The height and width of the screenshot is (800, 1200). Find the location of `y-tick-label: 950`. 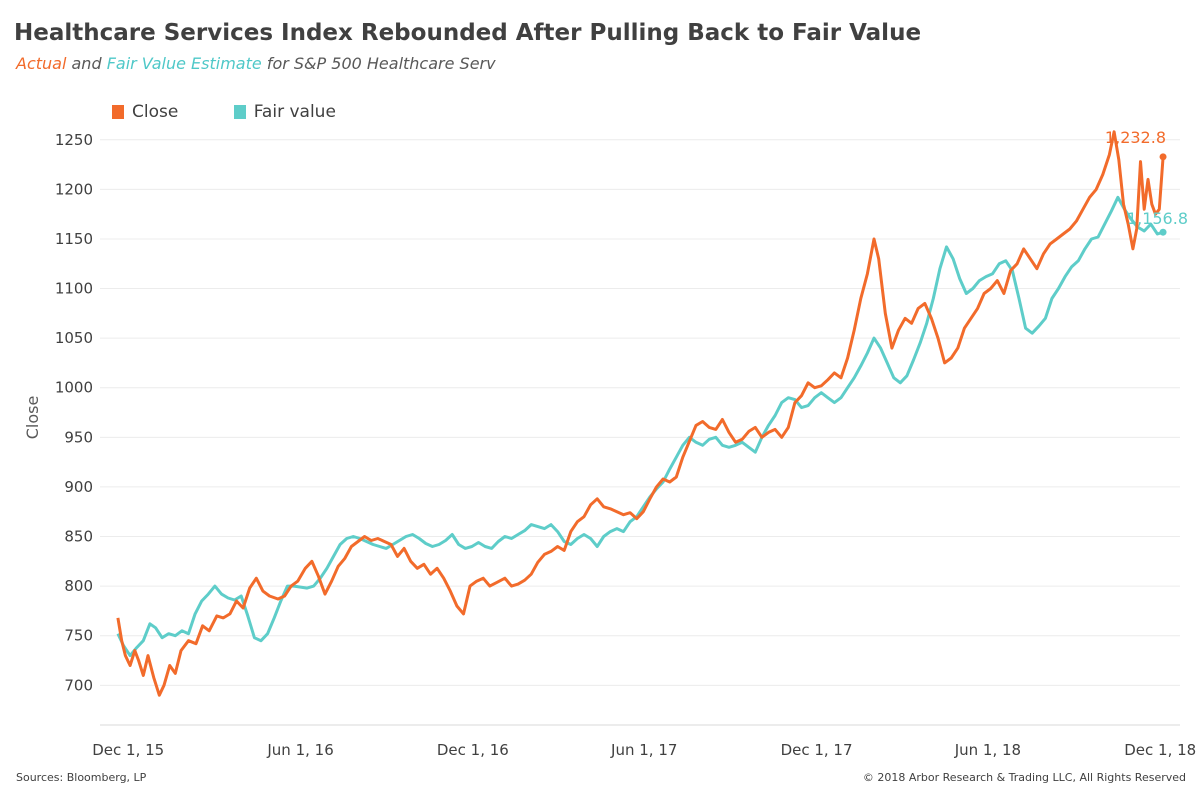

y-tick-label: 950 is located at coordinates (78, 437).